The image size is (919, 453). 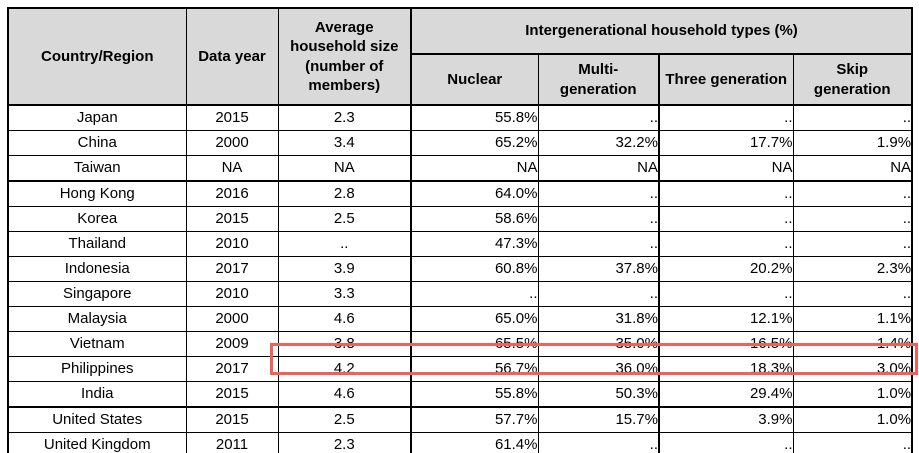 What do you see at coordinates (474, 219) in the screenshot?
I see `cell-nuclear: 58.6%` at bounding box center [474, 219].